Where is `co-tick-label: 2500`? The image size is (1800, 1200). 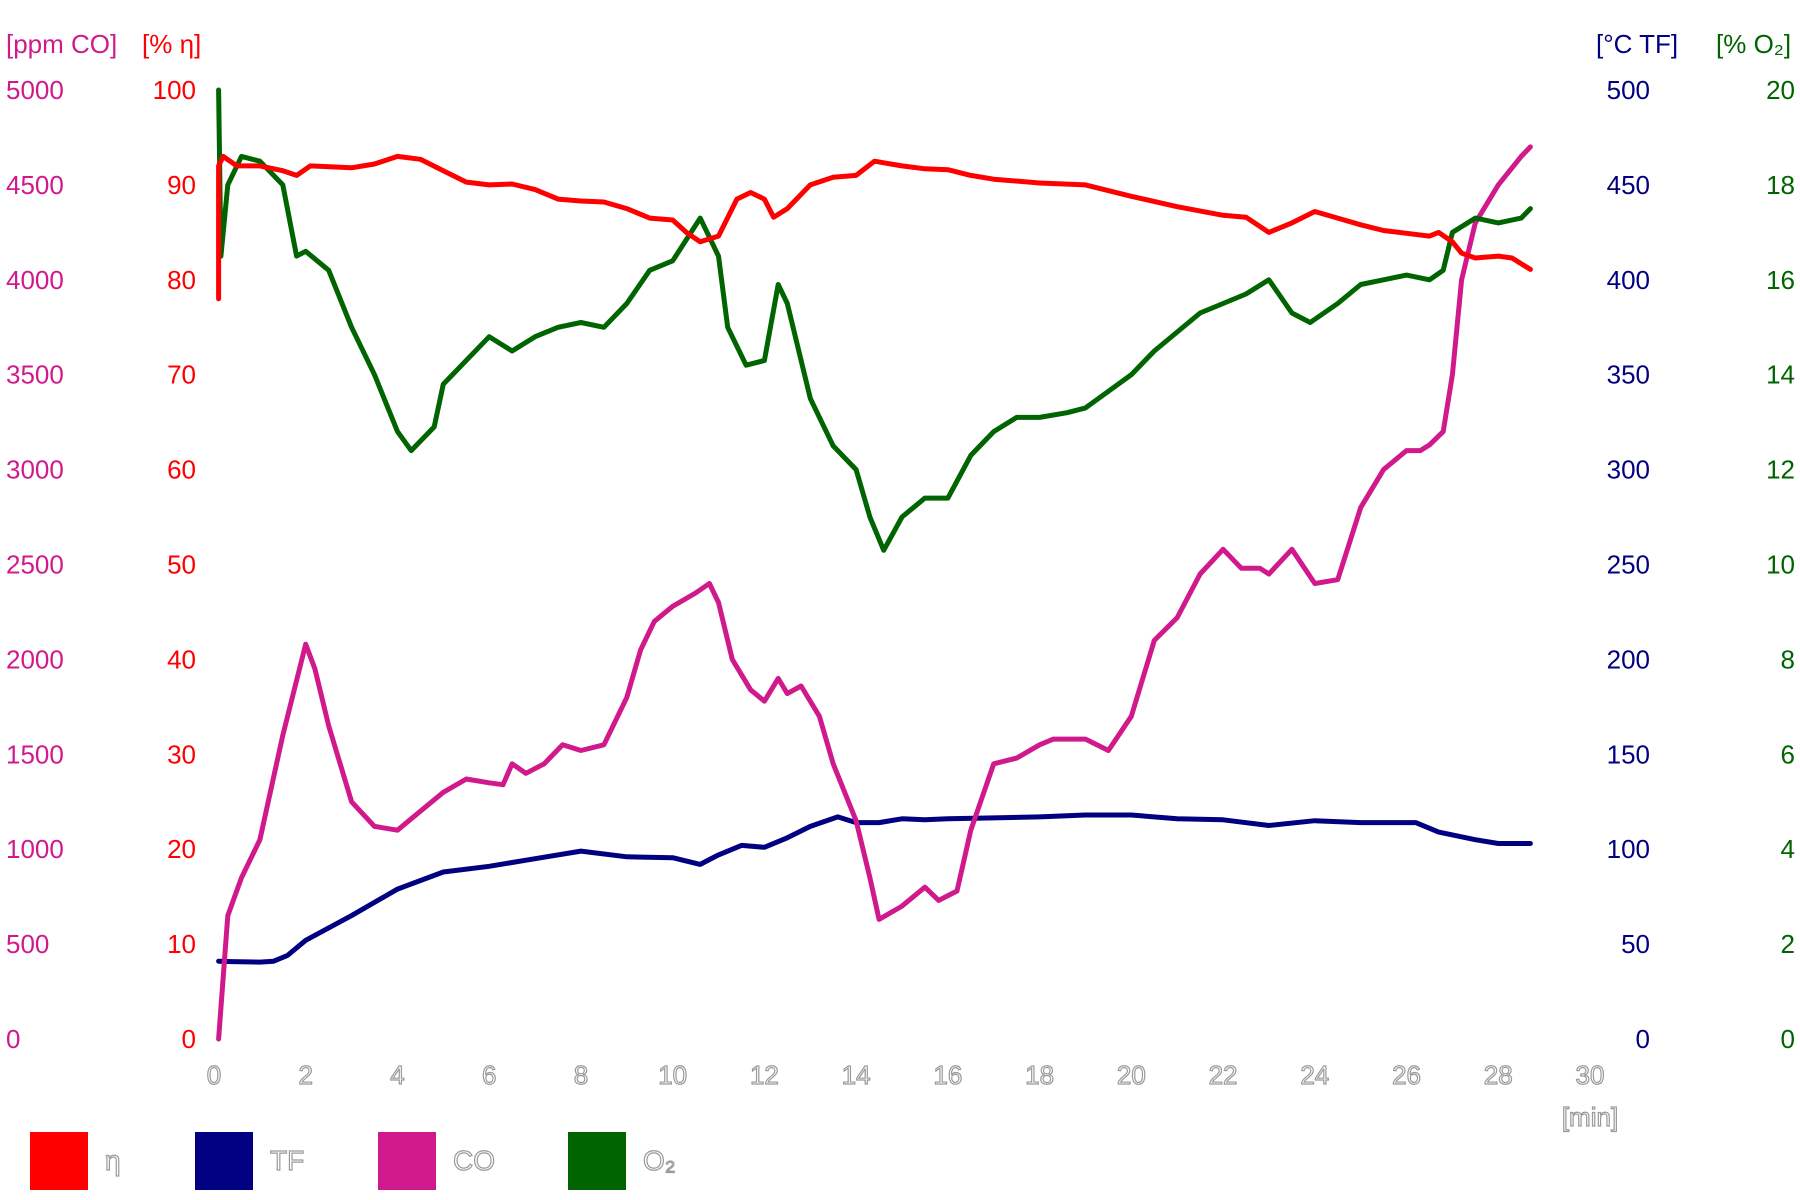
co-tick-label: 2500 is located at coordinates (35, 565).